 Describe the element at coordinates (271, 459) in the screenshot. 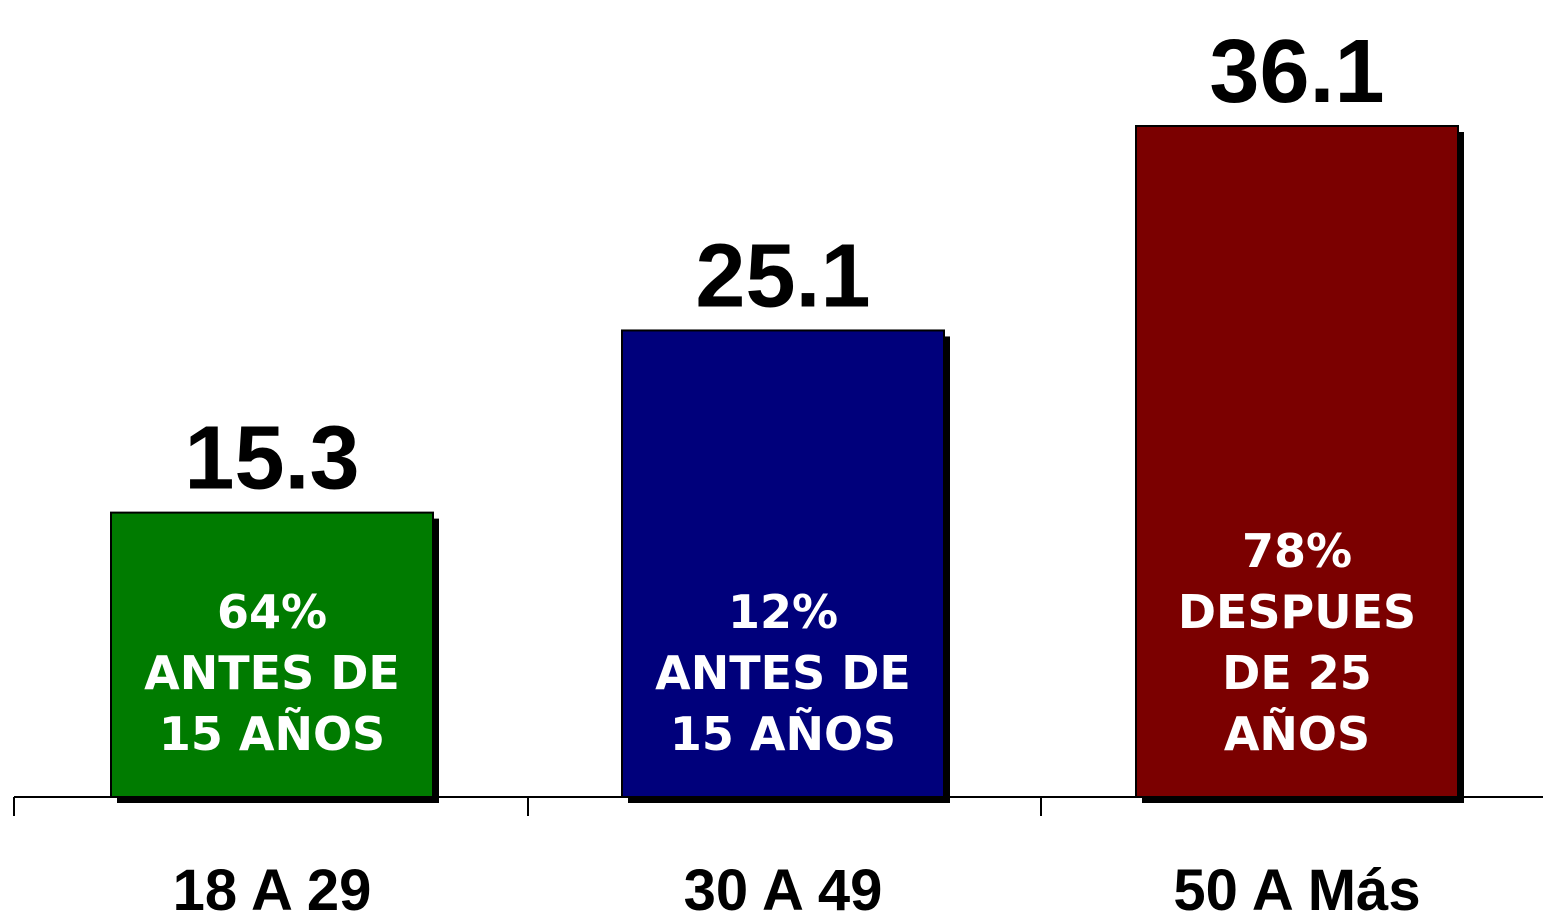

I see `value-label: 15.3` at that location.